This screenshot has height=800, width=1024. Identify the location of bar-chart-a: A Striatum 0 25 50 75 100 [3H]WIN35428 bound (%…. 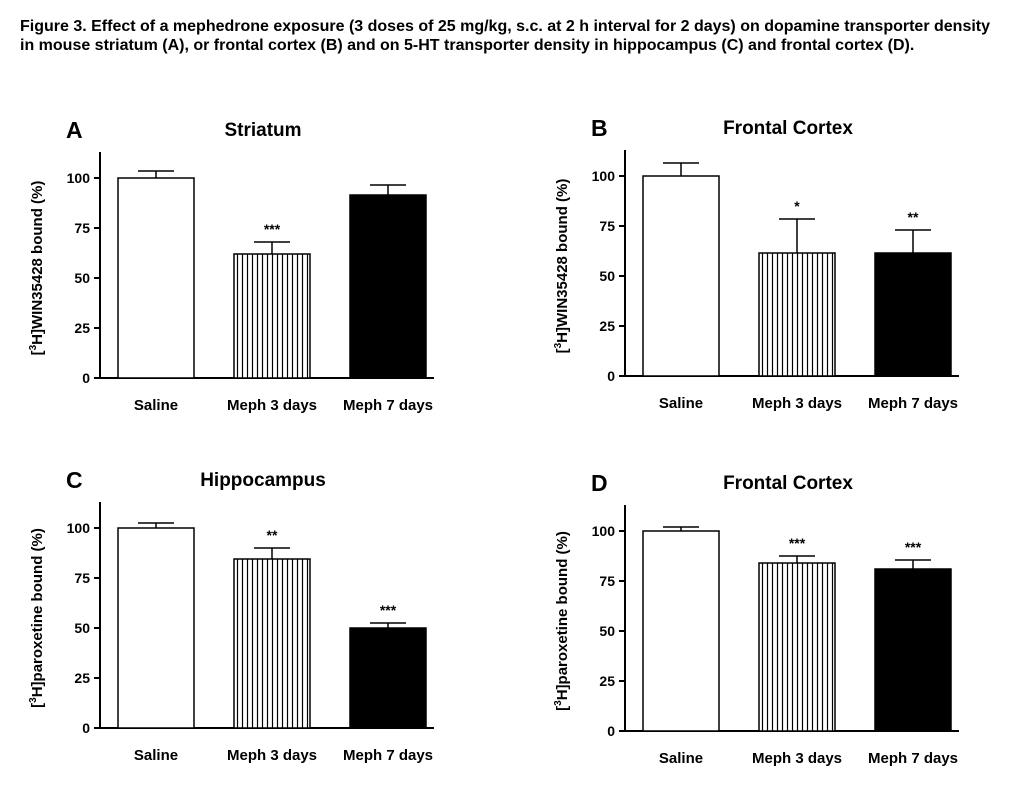
(231, 265).